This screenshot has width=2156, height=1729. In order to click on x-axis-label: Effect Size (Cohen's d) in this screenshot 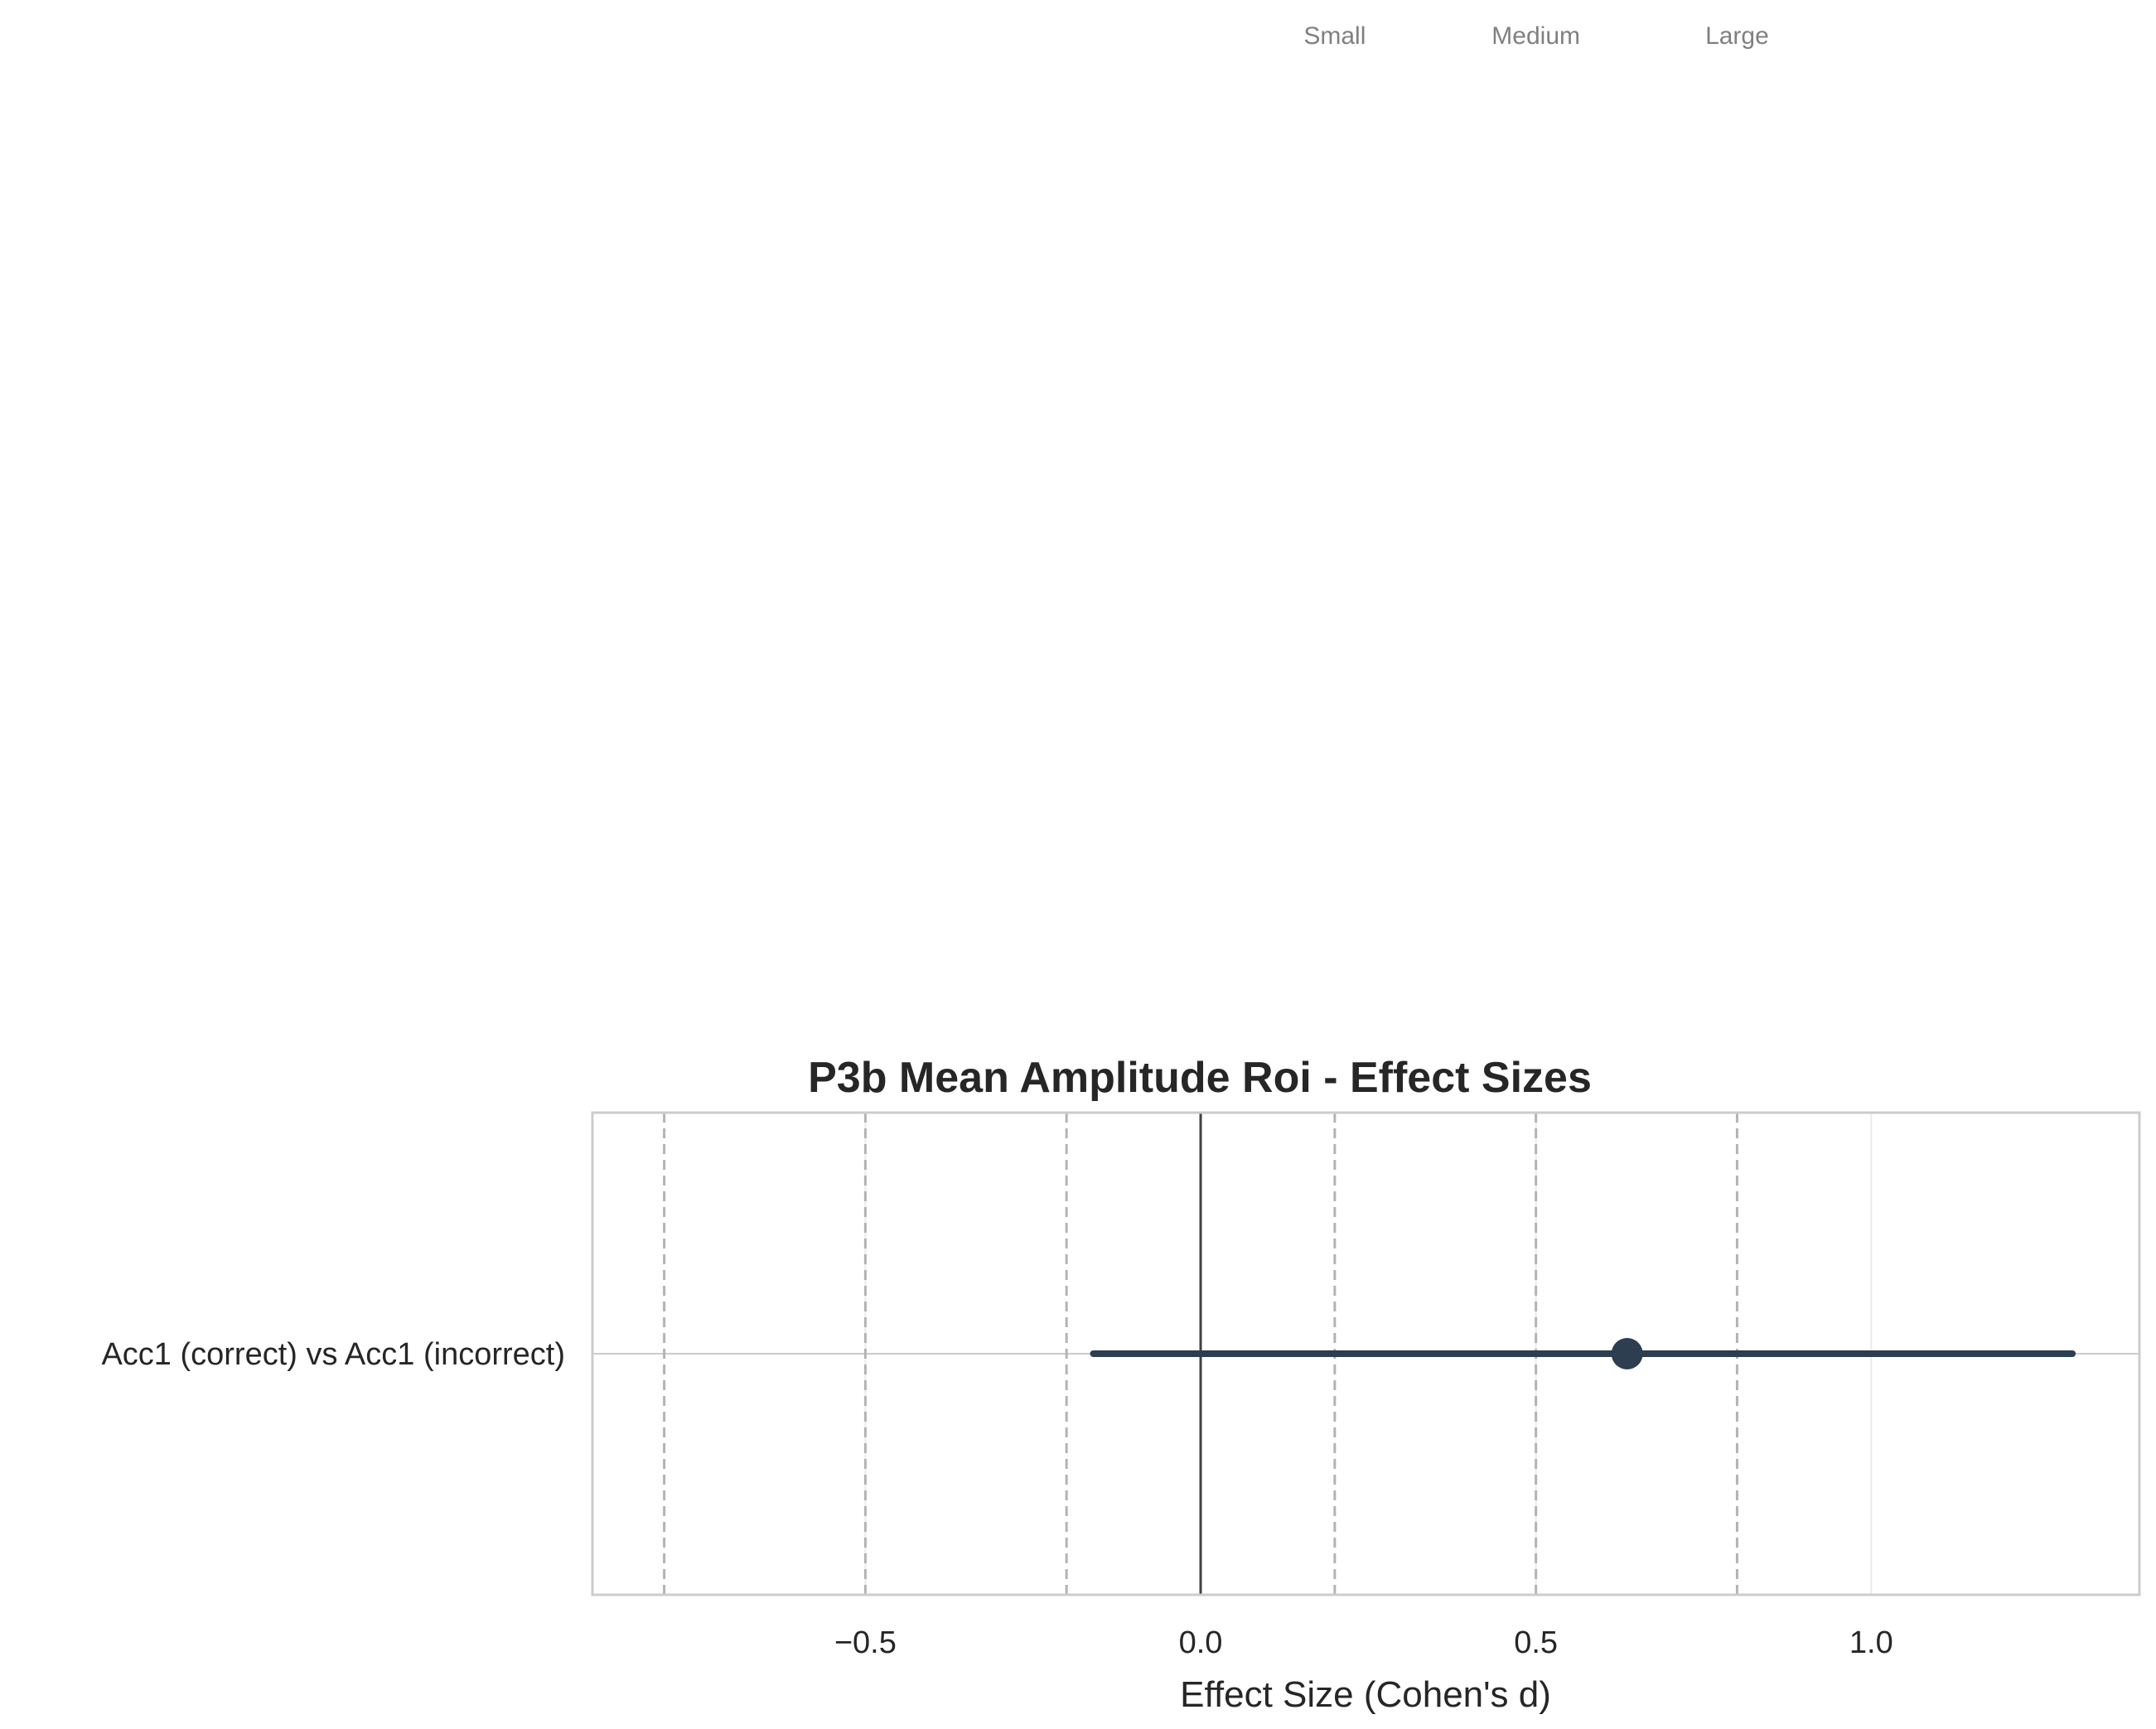, I will do `click(1365, 1694)`.